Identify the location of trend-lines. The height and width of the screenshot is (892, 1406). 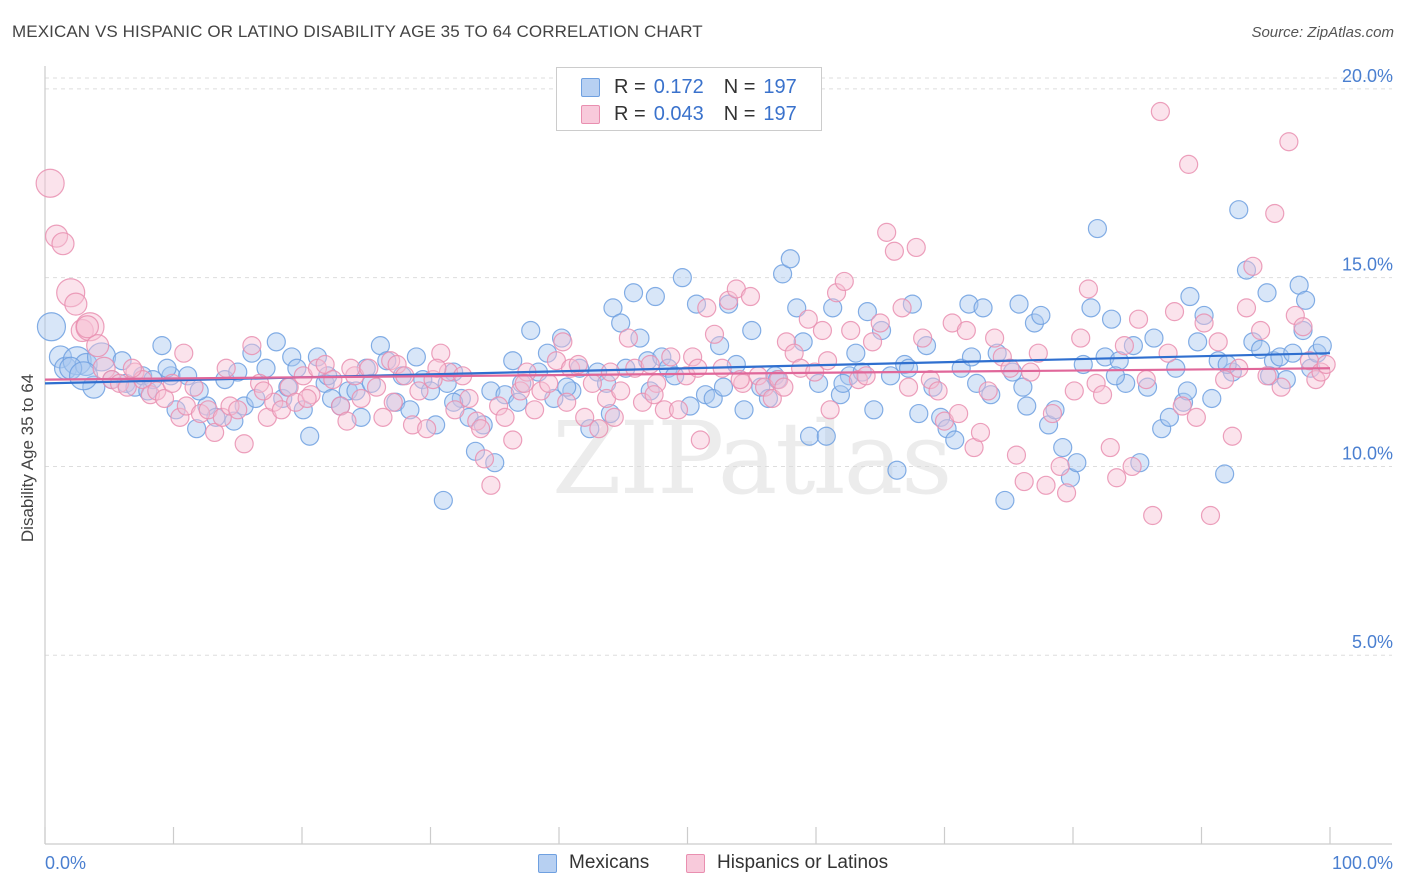
(687, 368).